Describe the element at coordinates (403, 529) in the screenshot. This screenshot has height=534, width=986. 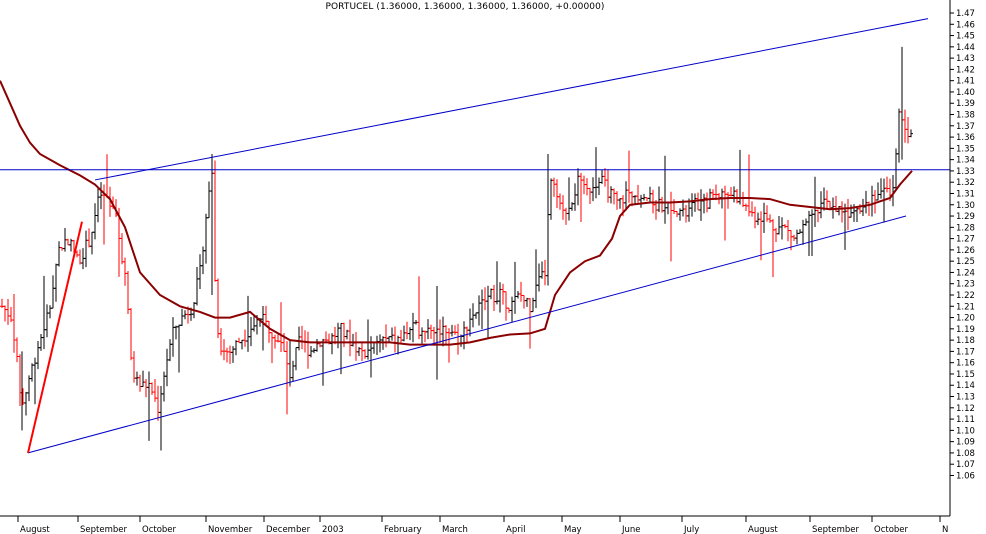
I see `x-tick-label: February` at that location.